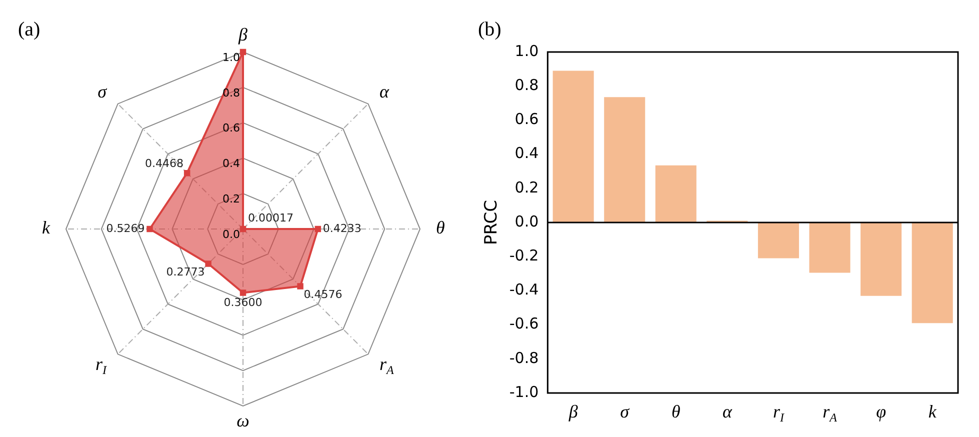 Image resolution: width=979 pixels, height=437 pixels. I want to click on x-tick-label: φ, so click(881, 412).